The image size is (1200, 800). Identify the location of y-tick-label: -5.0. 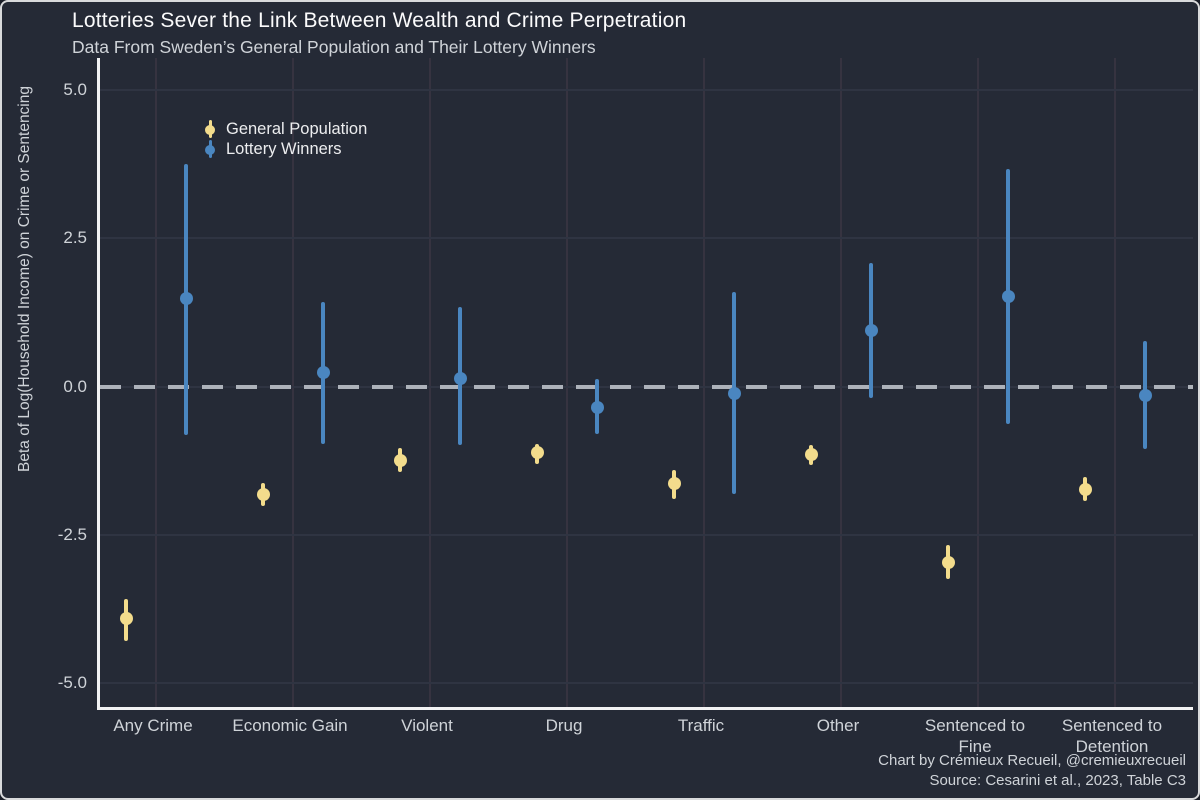
(72, 682).